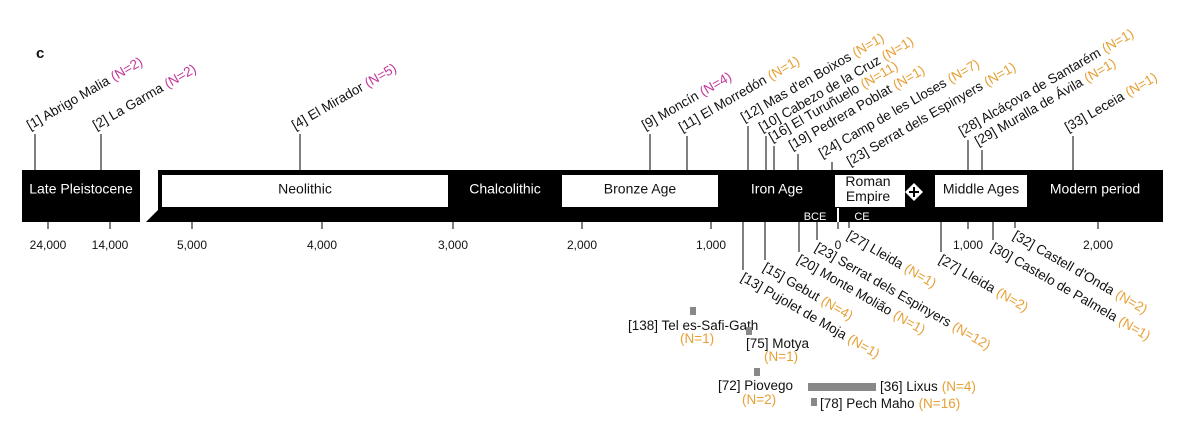 This screenshot has height=429, width=1200. I want to click on tick-label: 4,000, so click(322, 245).